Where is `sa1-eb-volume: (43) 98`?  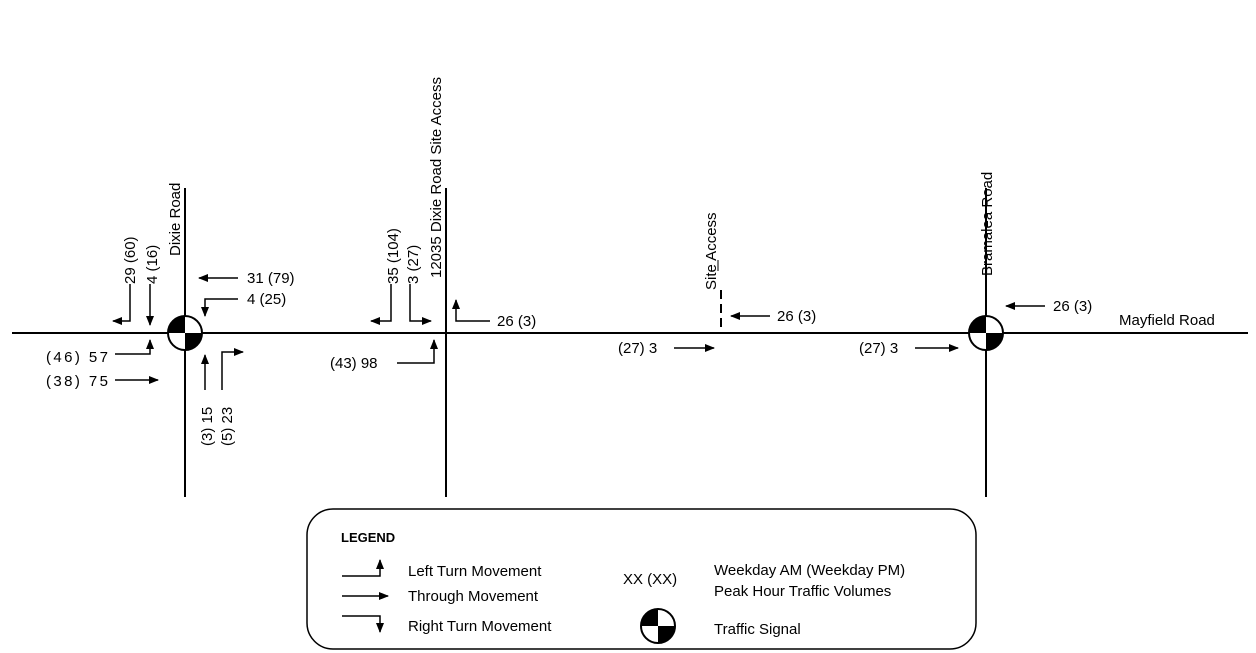
sa1-eb-volume: (43) 98 is located at coordinates (354, 363).